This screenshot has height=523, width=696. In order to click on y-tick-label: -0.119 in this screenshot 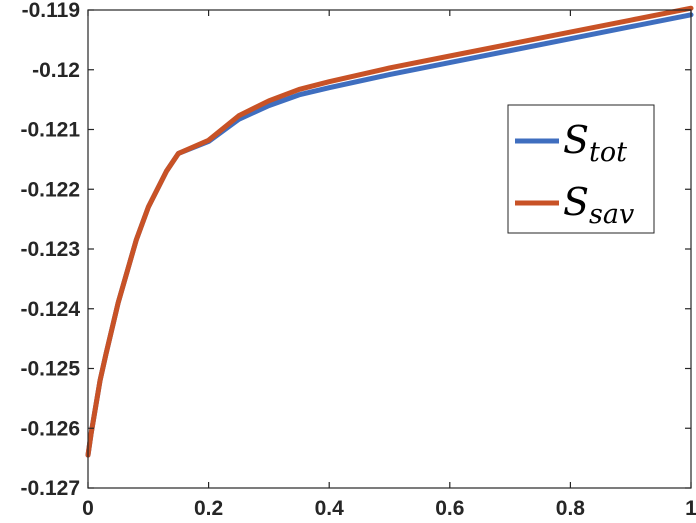, I will do `click(51, 11)`.